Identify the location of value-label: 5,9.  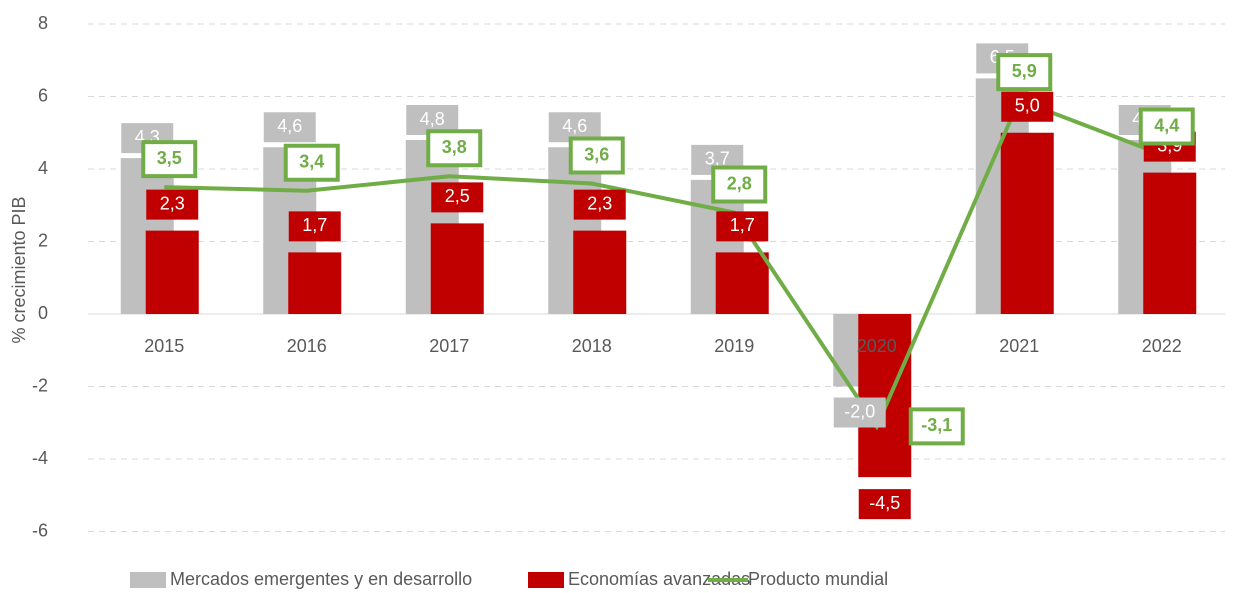
(1024, 71).